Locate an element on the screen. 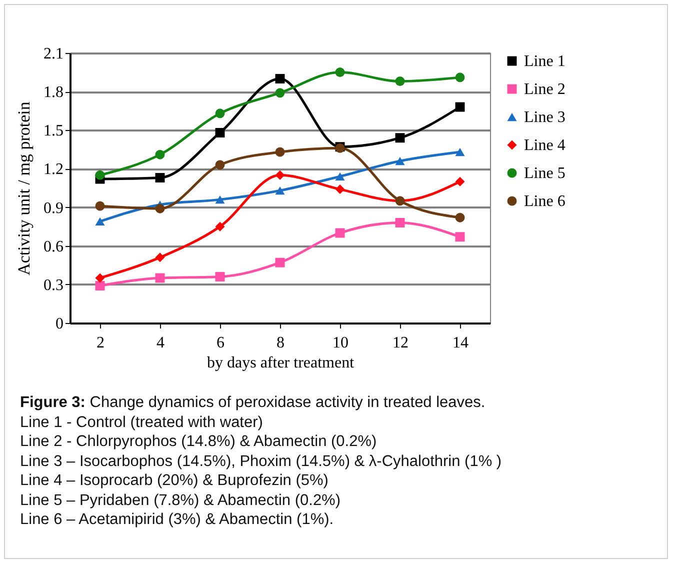  caption: Figure 3: Change dynamics of peroxidase activity in treated leaves. is located at coordinates (253, 402).